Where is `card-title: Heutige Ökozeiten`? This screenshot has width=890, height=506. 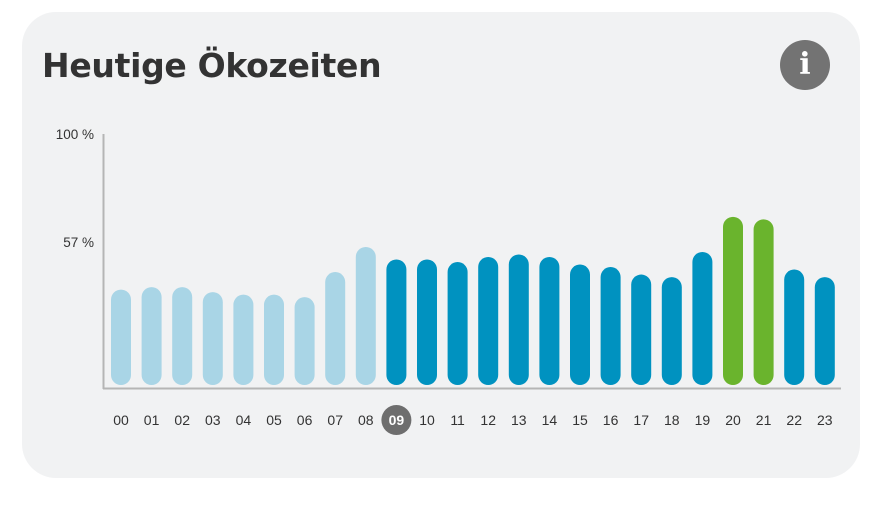
card-title: Heutige Ökozeiten is located at coordinates (212, 65).